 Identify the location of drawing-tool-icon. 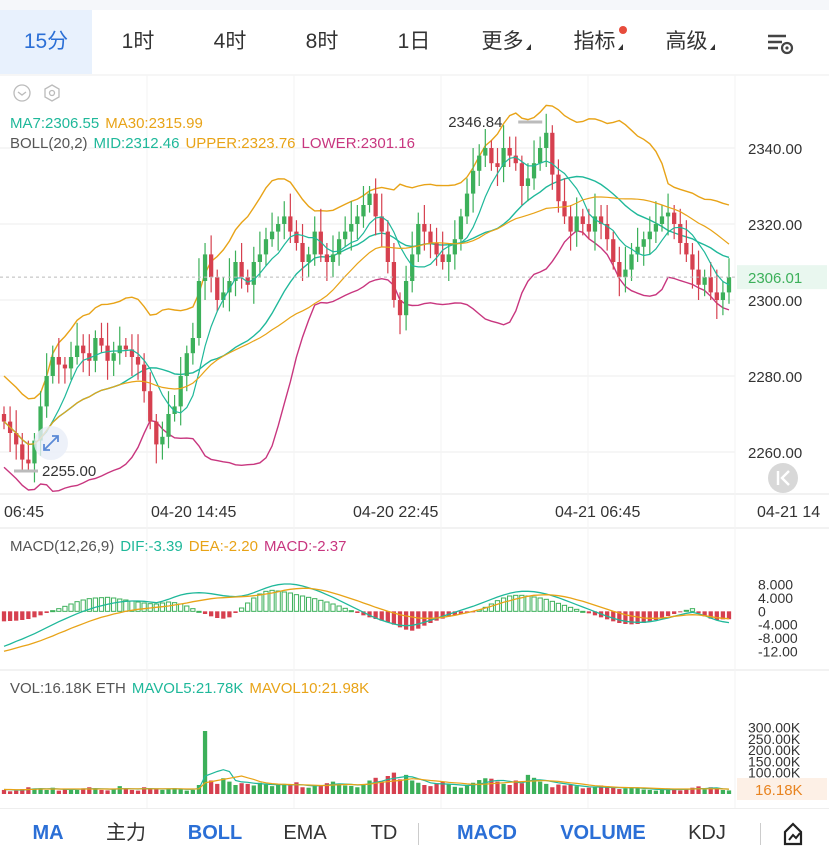
(795, 834).